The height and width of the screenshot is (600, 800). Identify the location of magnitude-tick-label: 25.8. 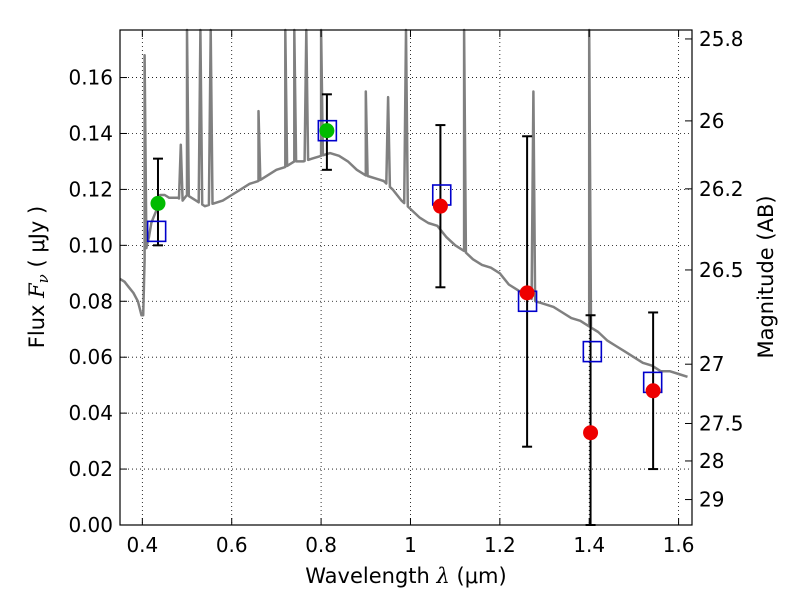
(721, 39).